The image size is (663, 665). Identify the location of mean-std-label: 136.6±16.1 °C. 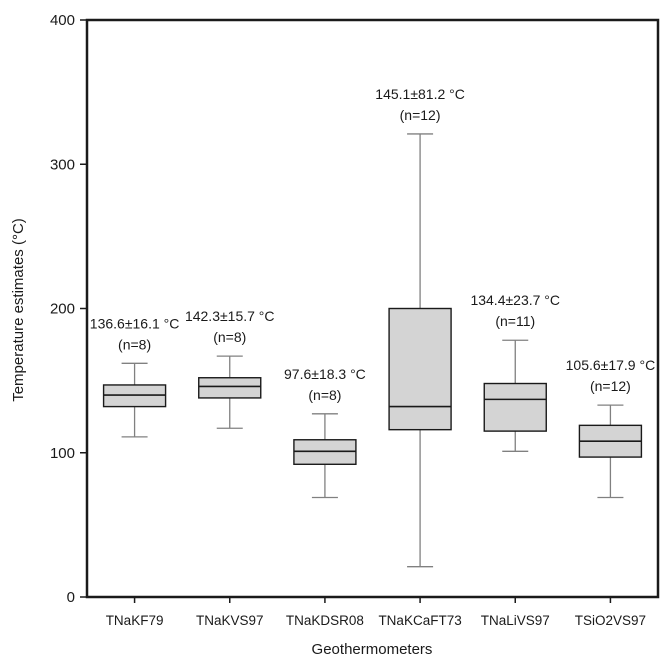
(135, 323).